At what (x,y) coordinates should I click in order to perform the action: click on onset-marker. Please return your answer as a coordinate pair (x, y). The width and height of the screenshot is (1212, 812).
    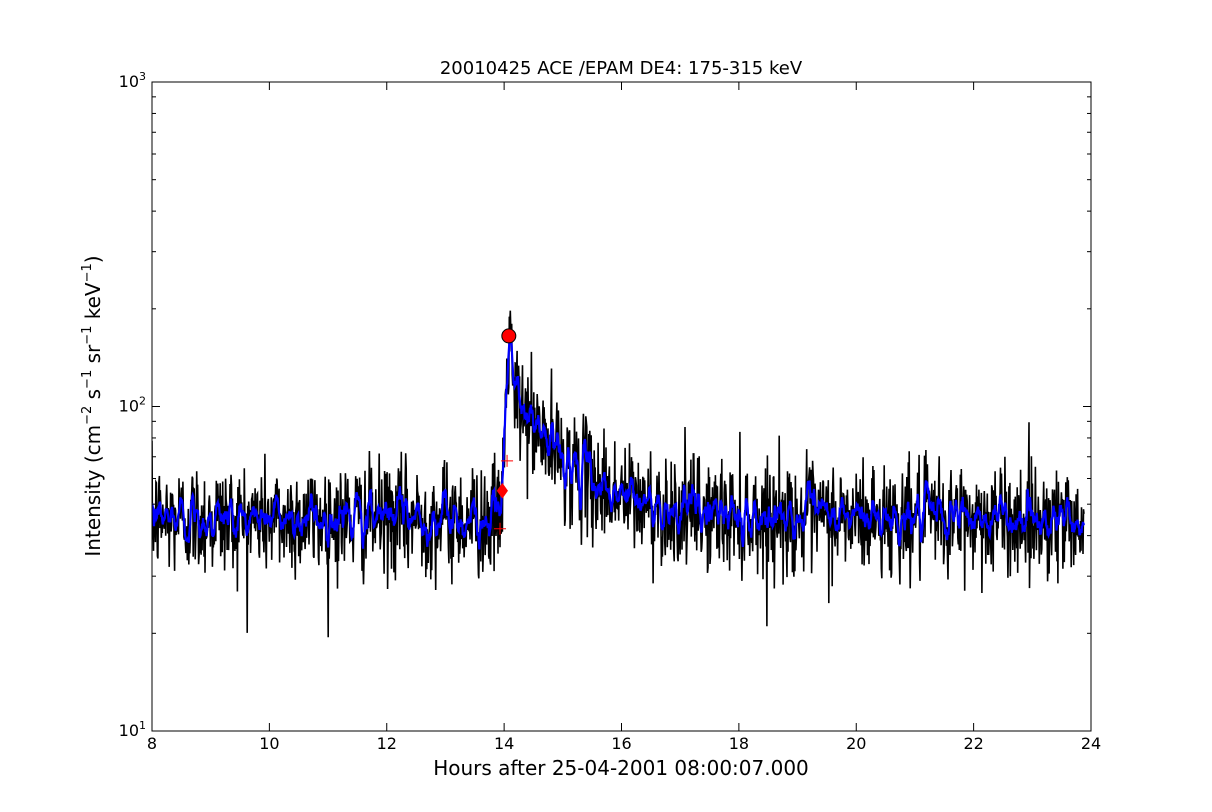
    Looking at the image, I should click on (502, 490).